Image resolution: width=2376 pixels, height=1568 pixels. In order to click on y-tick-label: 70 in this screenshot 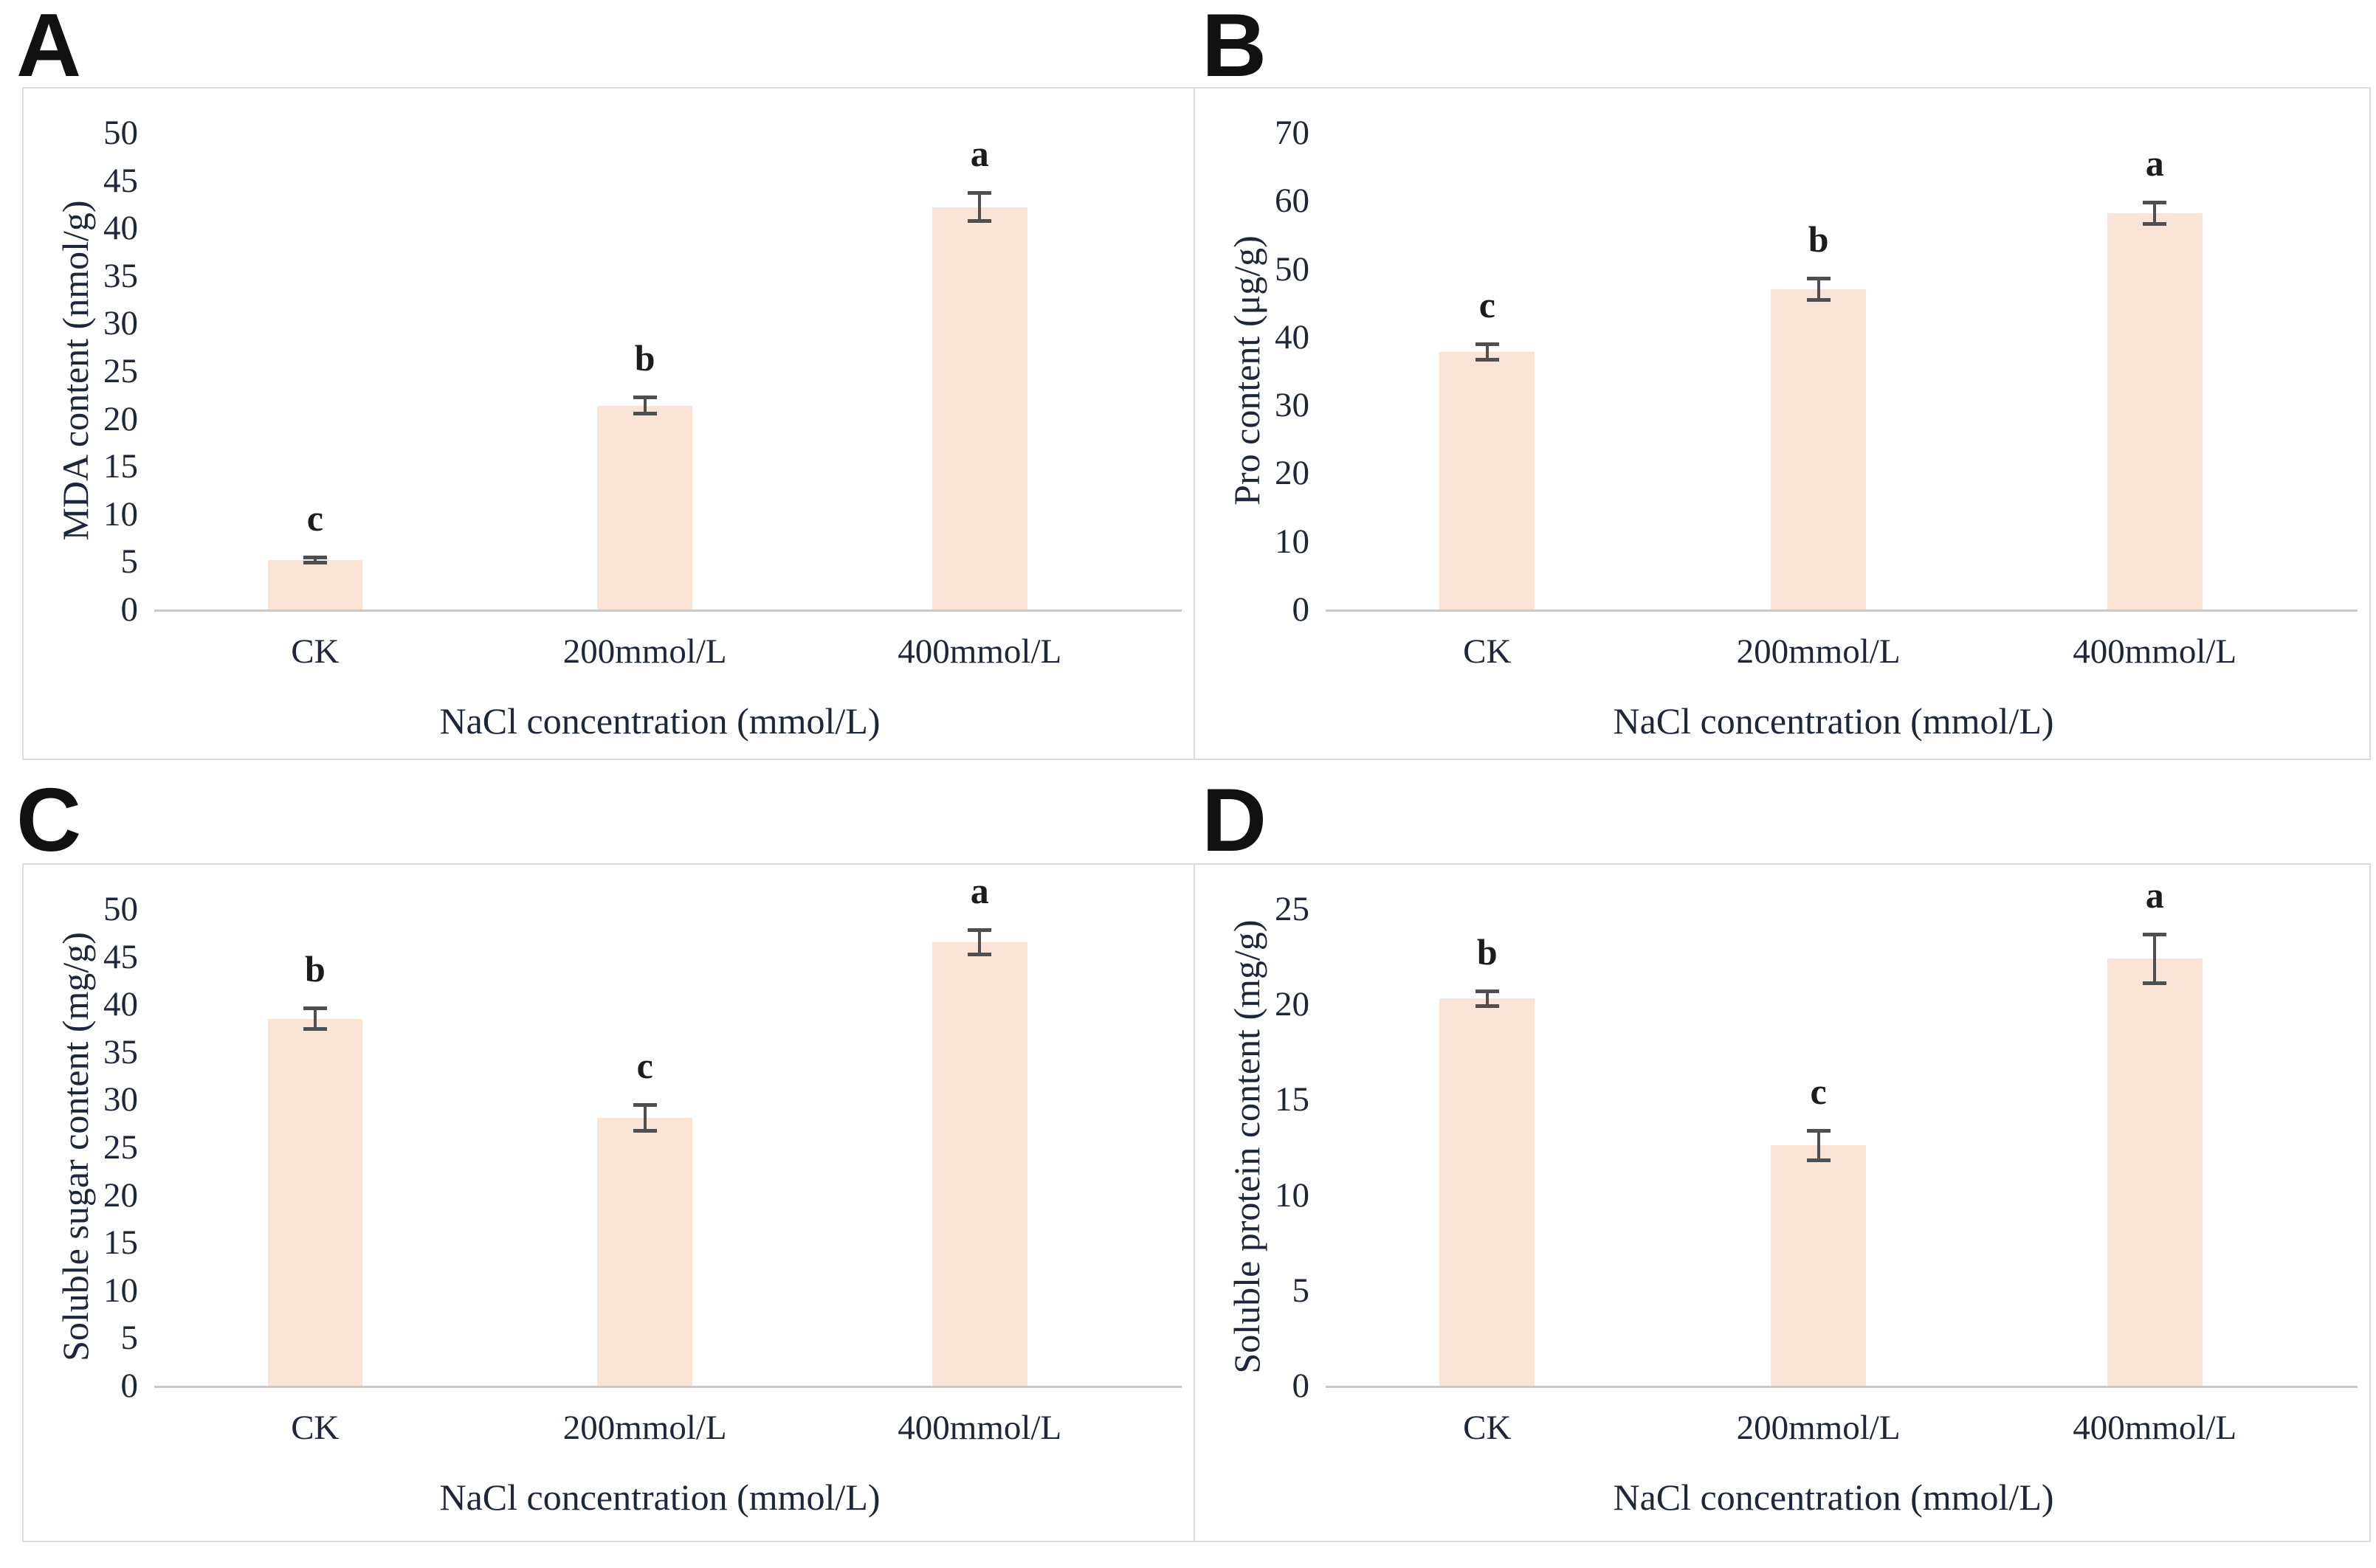, I will do `click(1292, 133)`.